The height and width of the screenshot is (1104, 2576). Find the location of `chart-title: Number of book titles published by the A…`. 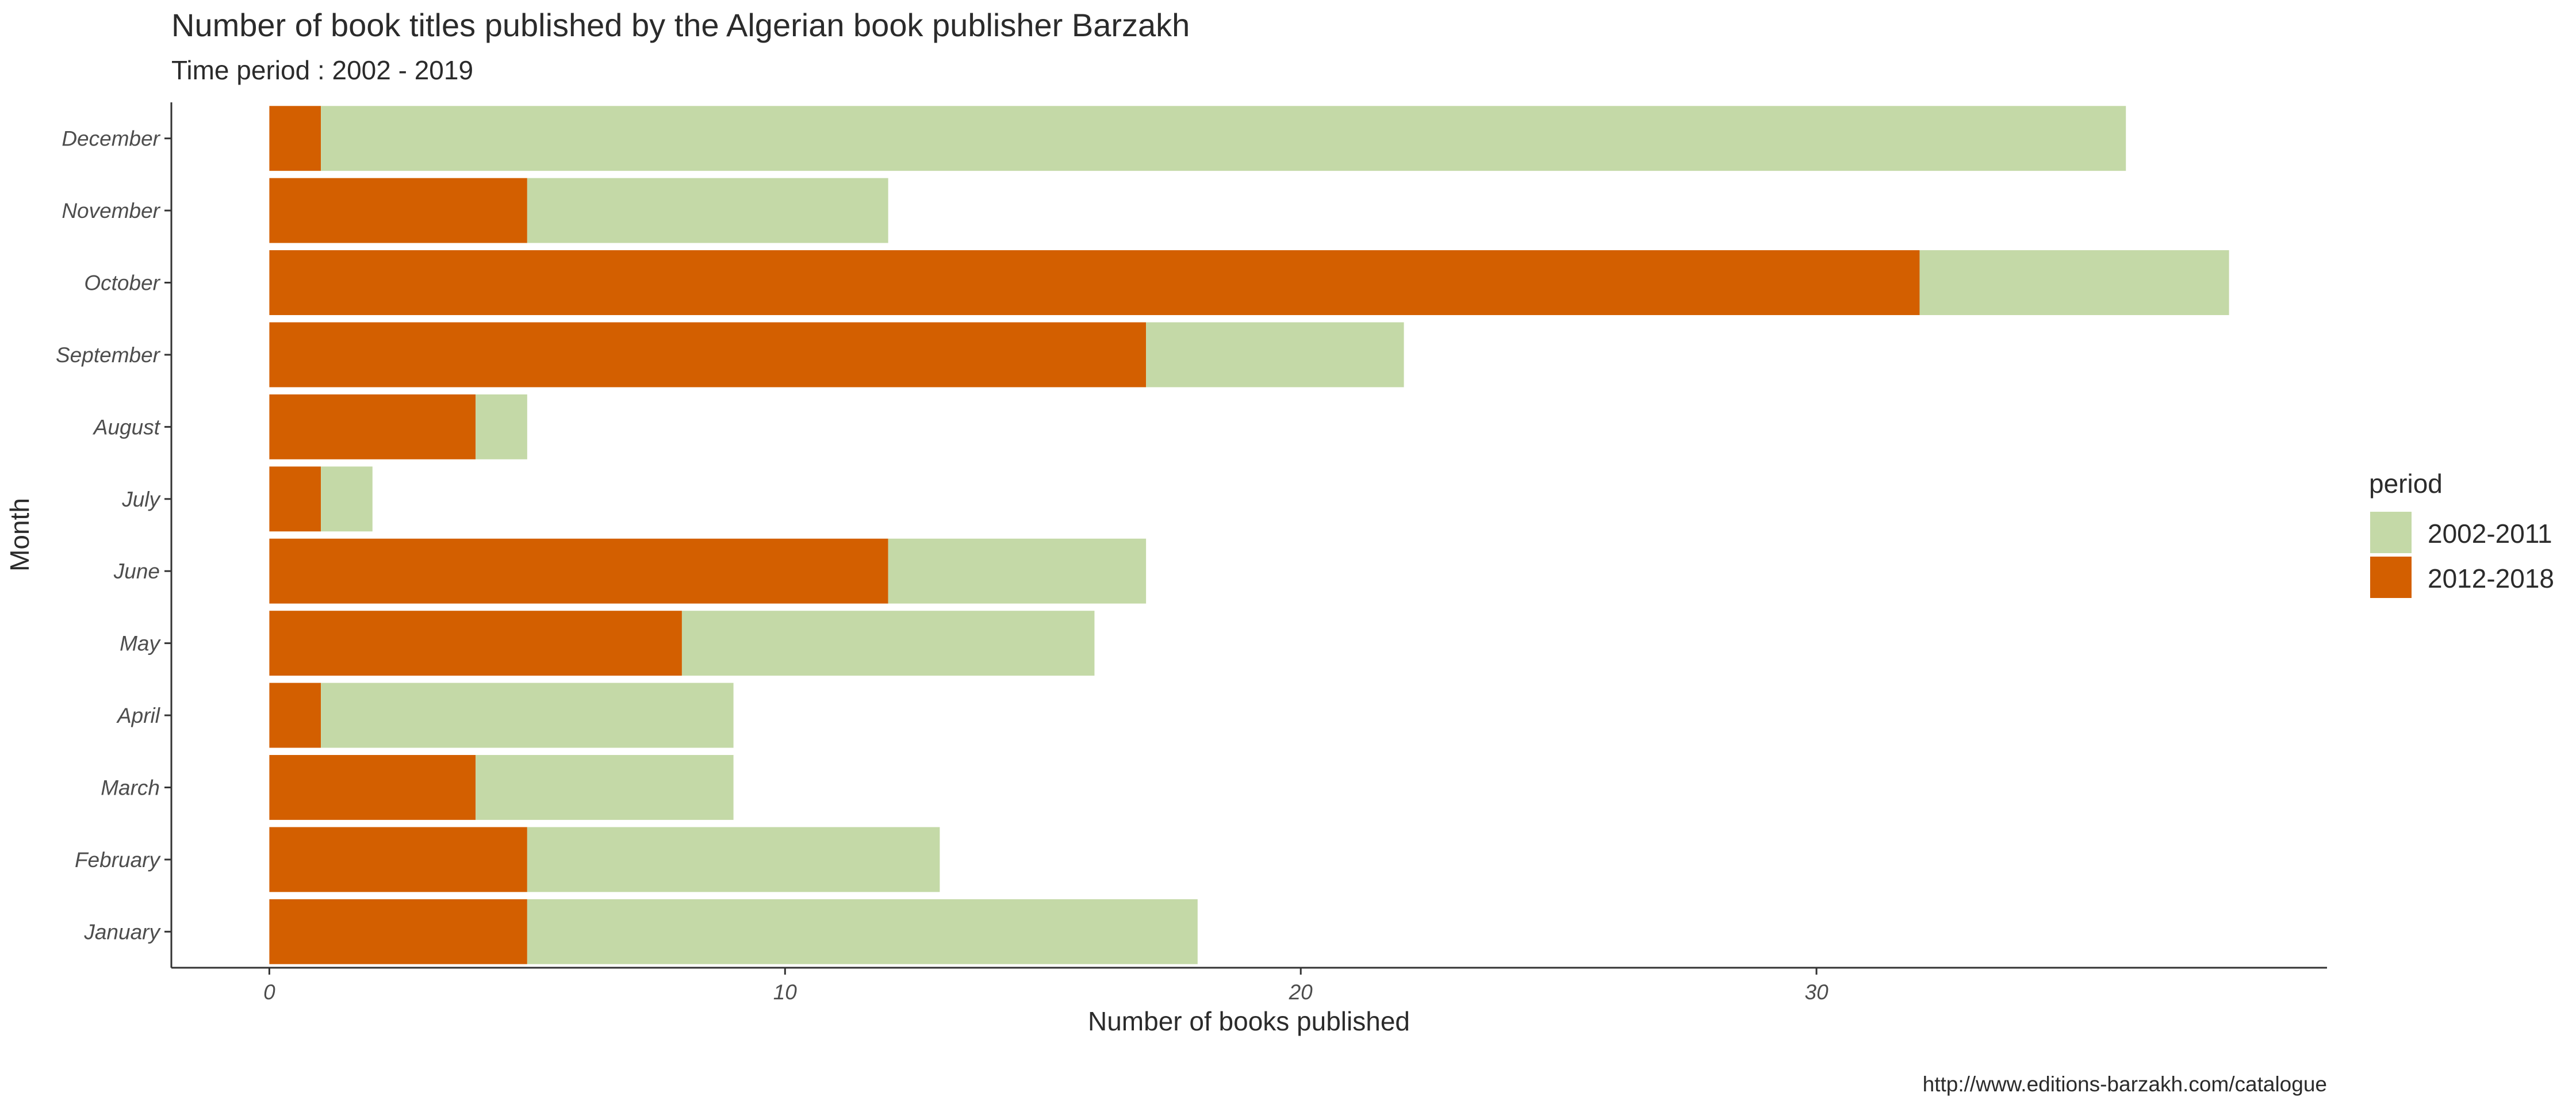

chart-title: Number of book titles published by the A… is located at coordinates (680, 25).